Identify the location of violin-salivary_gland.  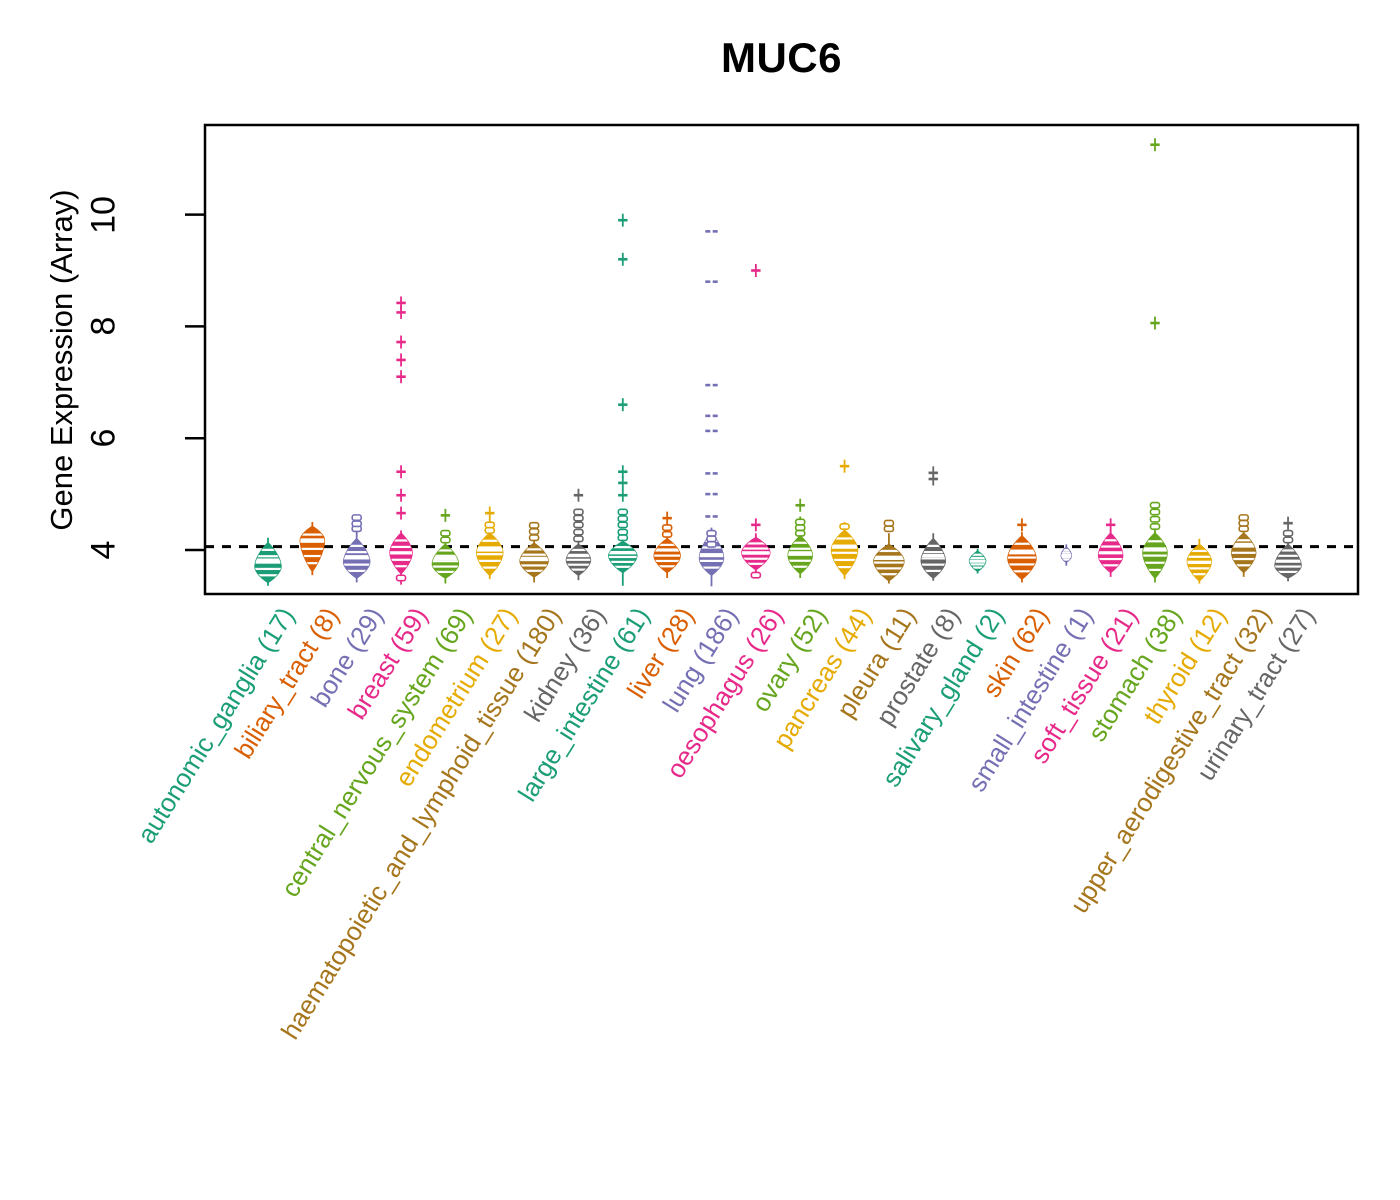
(977, 561).